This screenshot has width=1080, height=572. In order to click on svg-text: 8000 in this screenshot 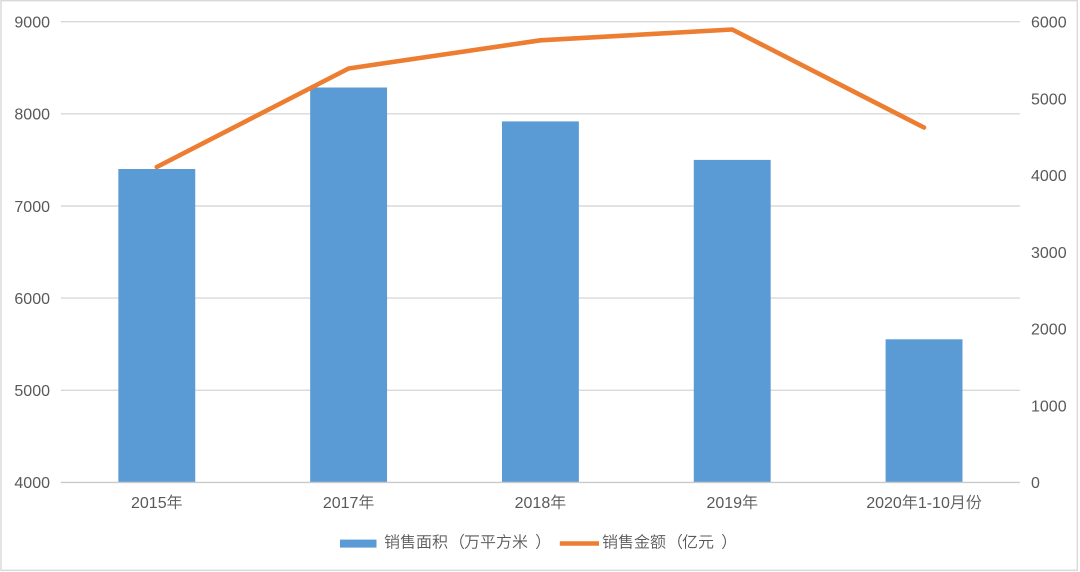, I will do `click(32, 115)`.